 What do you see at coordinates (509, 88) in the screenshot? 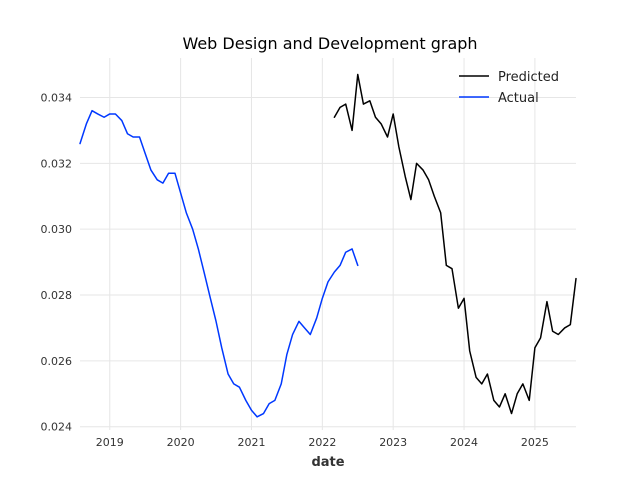
I see `legend: Predicted Actual` at bounding box center [509, 88].